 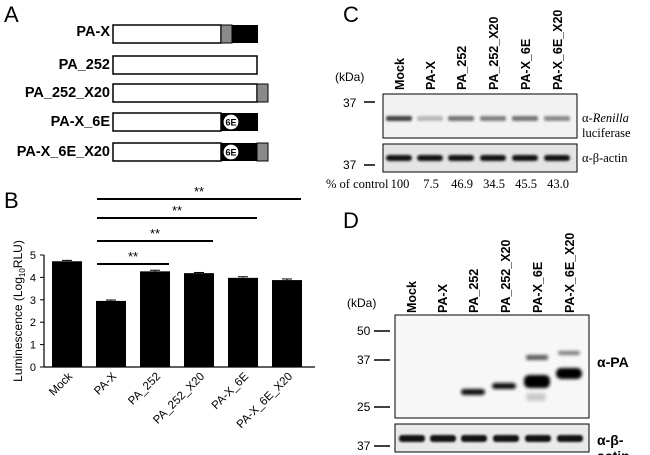 What do you see at coordinates (93, 32) in the screenshot?
I see `construct-name-pa-x: PA-X` at bounding box center [93, 32].